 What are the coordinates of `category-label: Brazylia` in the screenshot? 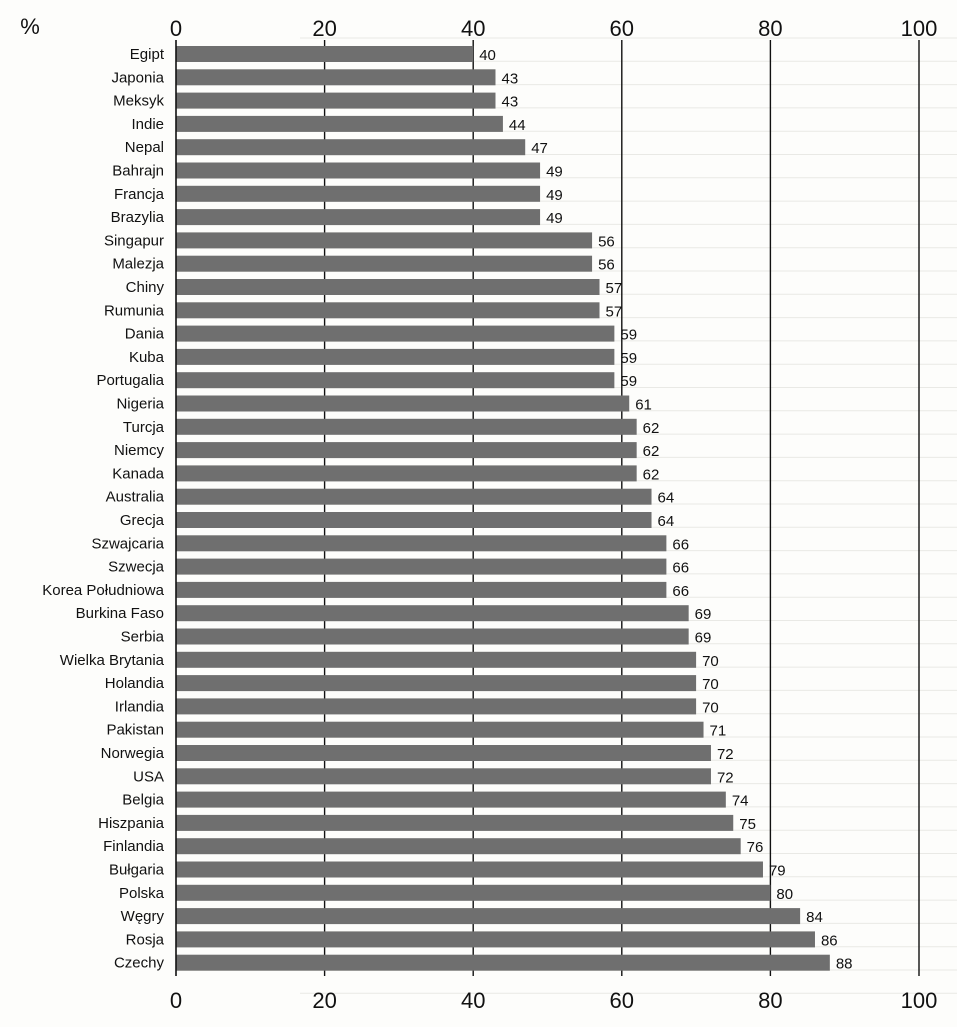 It's located at (138, 217).